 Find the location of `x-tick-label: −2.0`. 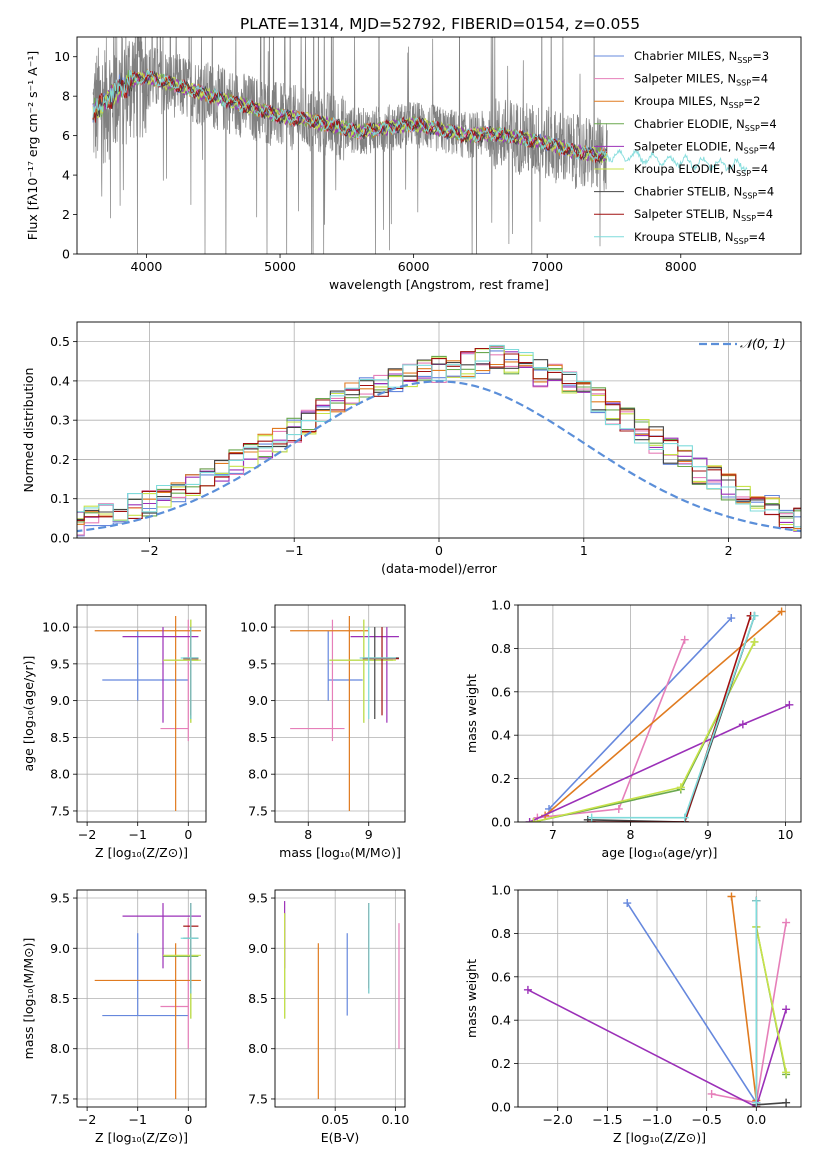

x-tick-label: −2.0 is located at coordinates (558, 1119).